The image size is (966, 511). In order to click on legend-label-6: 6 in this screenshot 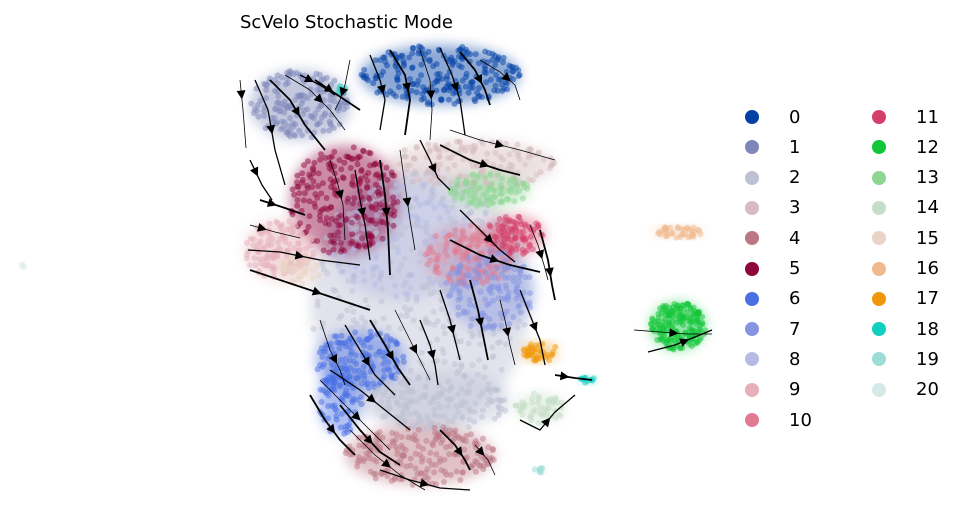, I will do `click(795, 299)`.